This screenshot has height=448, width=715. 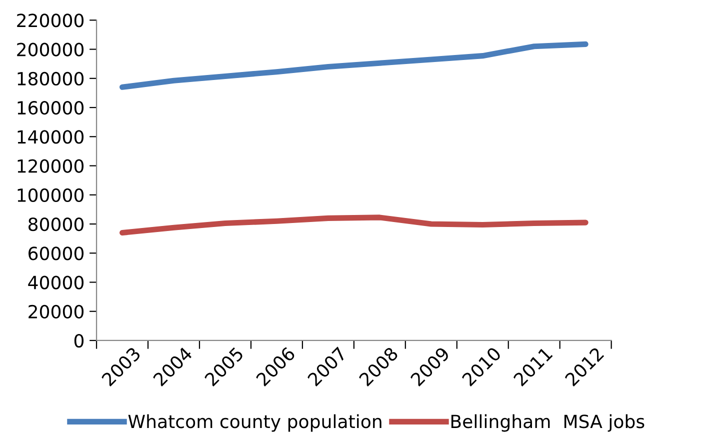 What do you see at coordinates (56, 224) in the screenshot?
I see `y-tick-label: 80000` at bounding box center [56, 224].